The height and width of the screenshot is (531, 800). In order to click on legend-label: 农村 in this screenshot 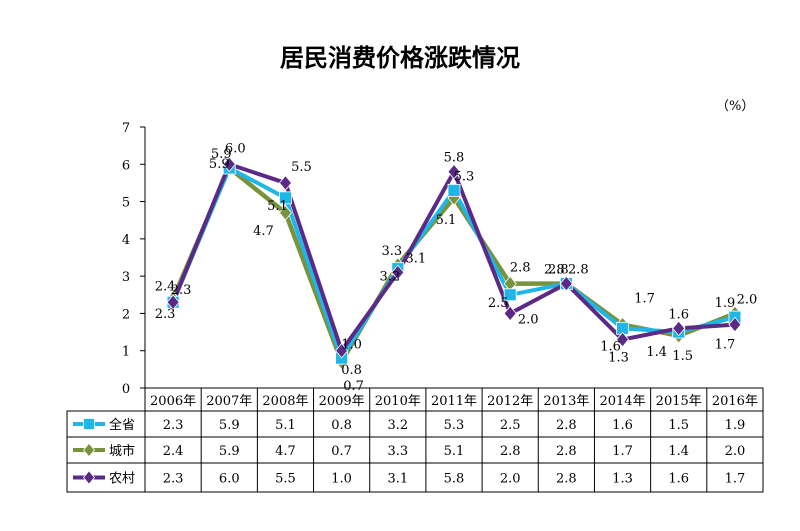, I will do `click(122, 479)`.